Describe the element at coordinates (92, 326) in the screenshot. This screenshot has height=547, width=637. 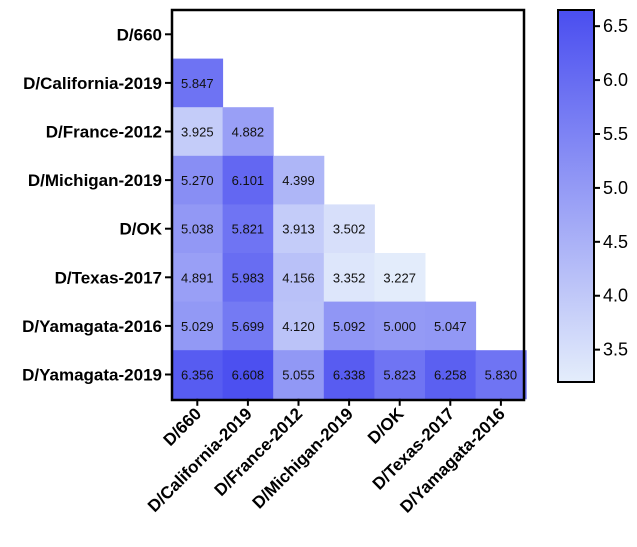
I see `row-label: D/Yamagata-2016` at that location.